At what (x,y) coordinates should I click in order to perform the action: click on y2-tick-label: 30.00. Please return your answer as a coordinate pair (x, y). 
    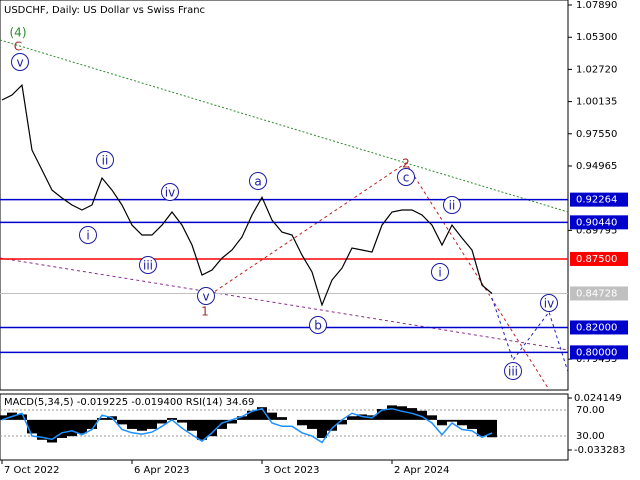
    Looking at the image, I should click on (590, 436).